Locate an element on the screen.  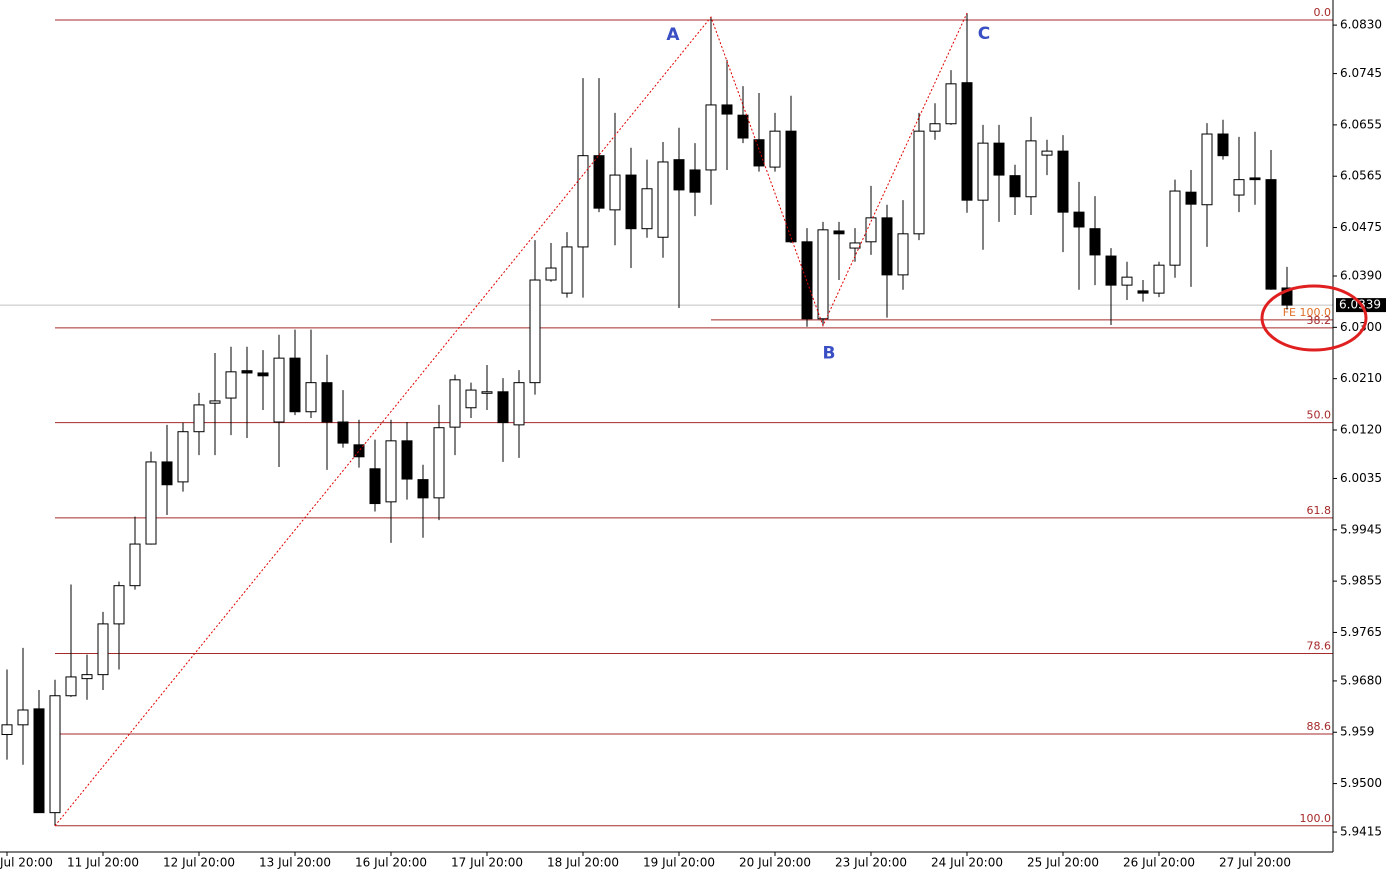
pattern-point-label: A is located at coordinates (673, 35).